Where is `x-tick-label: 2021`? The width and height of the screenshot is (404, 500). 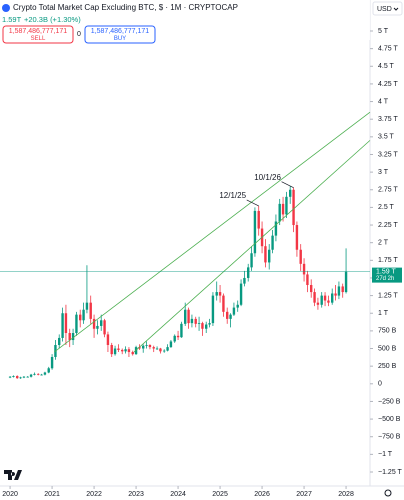 x-tick-label: 2021 is located at coordinates (52, 494).